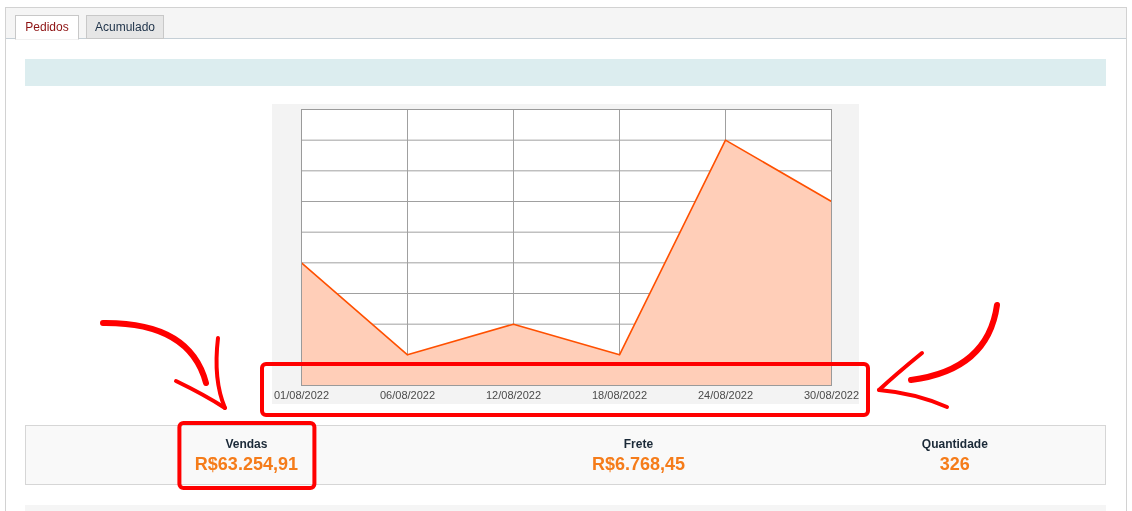 This screenshot has width=1132, height=511. Describe the element at coordinates (619, 395) in the screenshot. I see `x-tick-label: 18/08/2022` at that location.